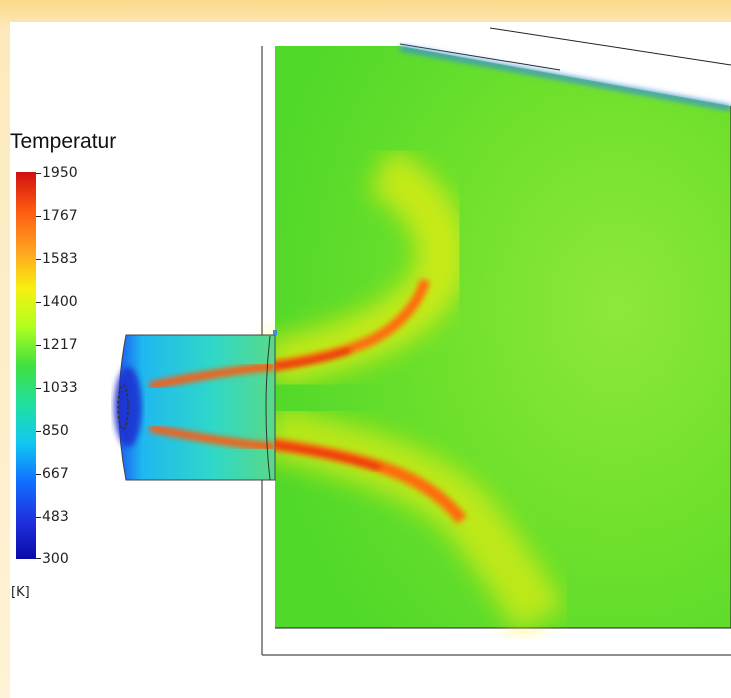 This screenshot has height=698, width=731. I want to click on legend-tick-label: 1767, so click(60, 216).